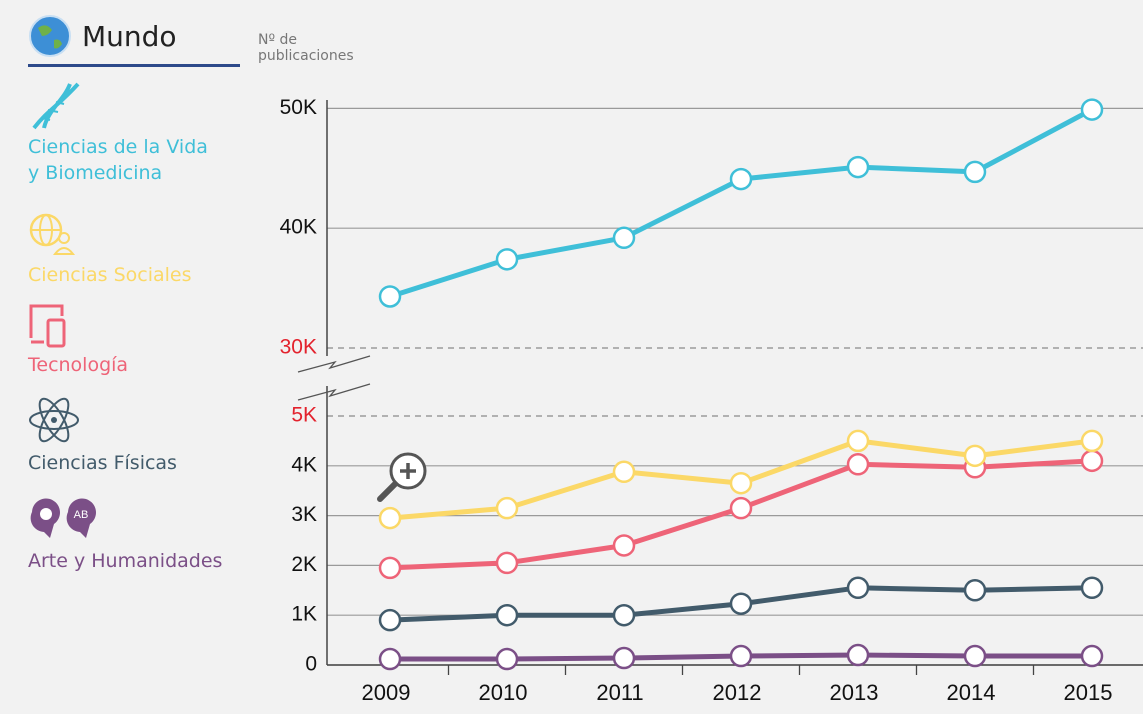 The image size is (1143, 714). What do you see at coordinates (408, 471) in the screenshot?
I see `zoom-plus` at bounding box center [408, 471].